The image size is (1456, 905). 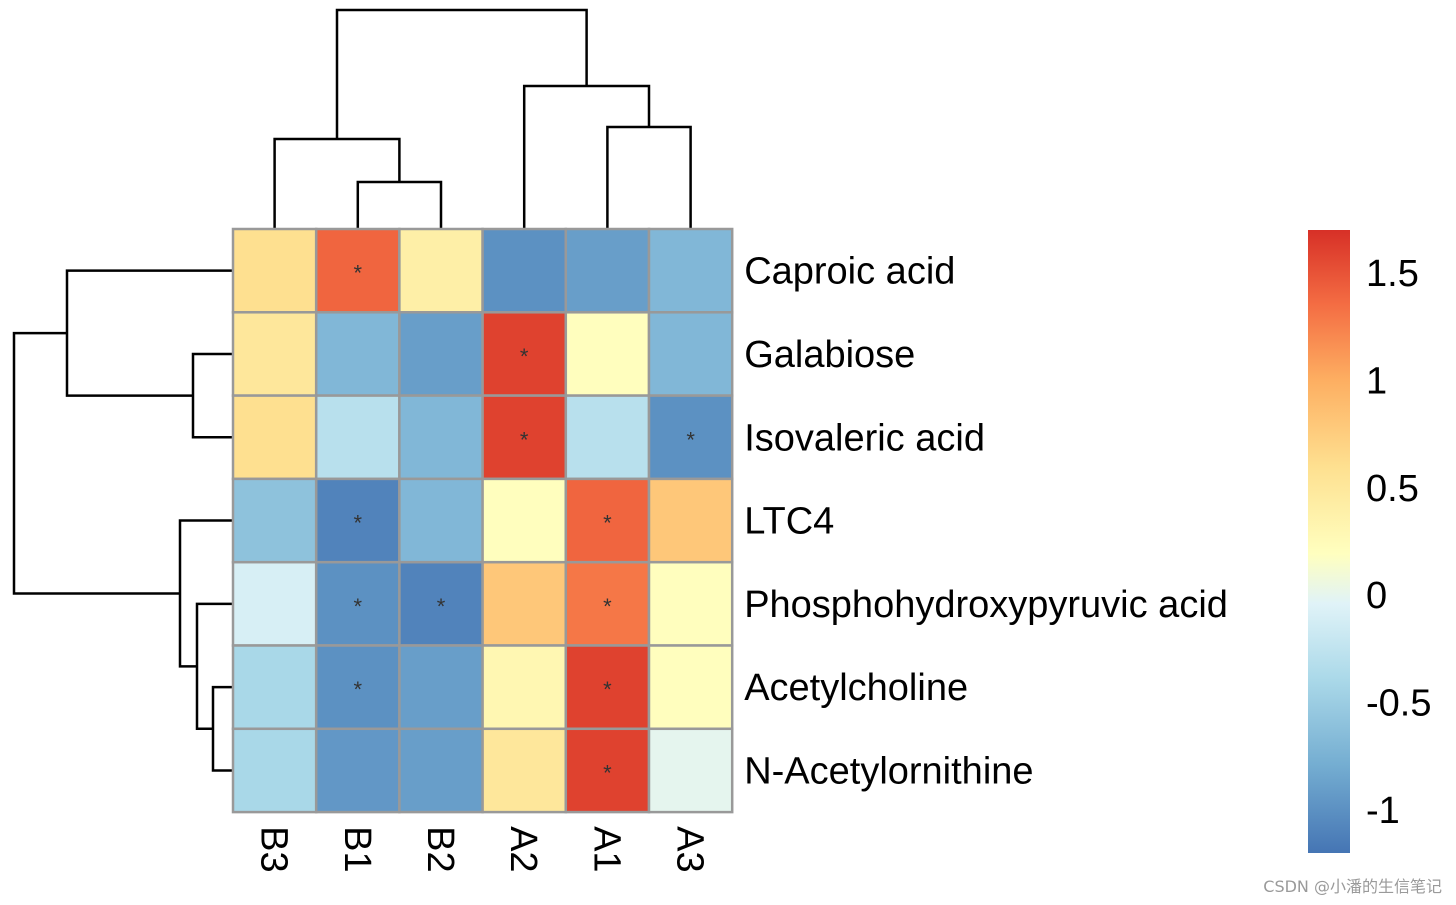 What do you see at coordinates (523, 849) in the screenshot?
I see `column-label: A2` at bounding box center [523, 849].